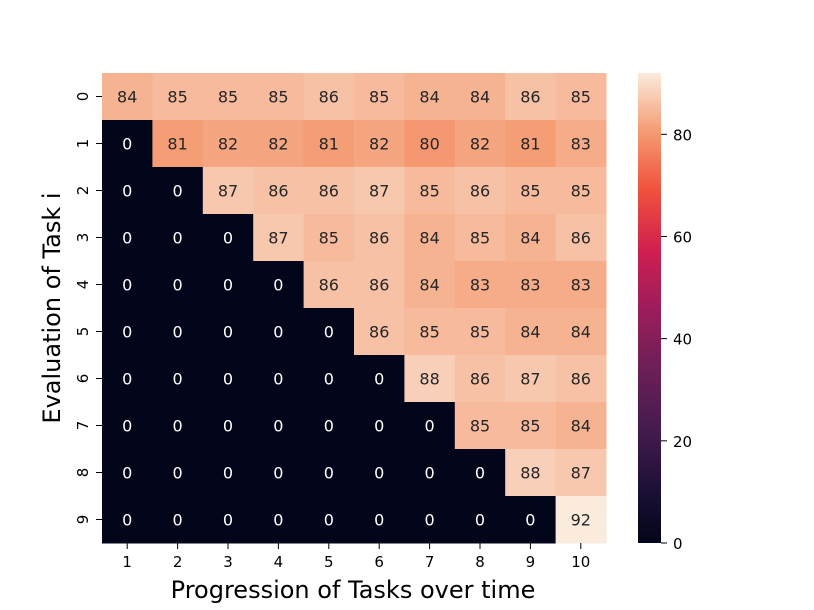 This screenshot has width=814, height=610. Describe the element at coordinates (682, 340) in the screenshot. I see `colorbar-tick-label: 40` at that location.